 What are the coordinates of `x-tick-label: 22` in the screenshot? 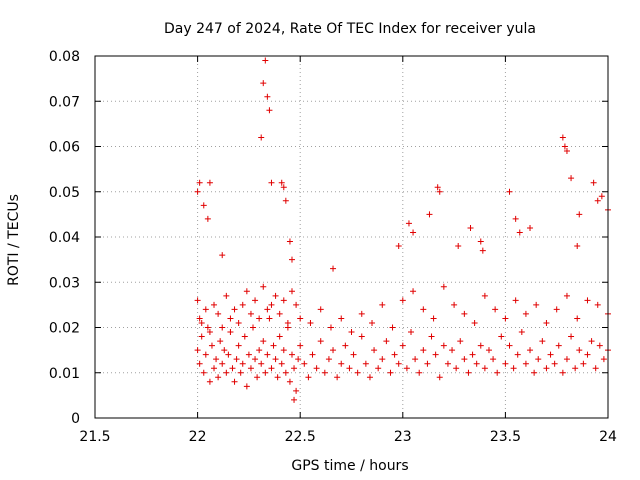 It's located at (198, 437).